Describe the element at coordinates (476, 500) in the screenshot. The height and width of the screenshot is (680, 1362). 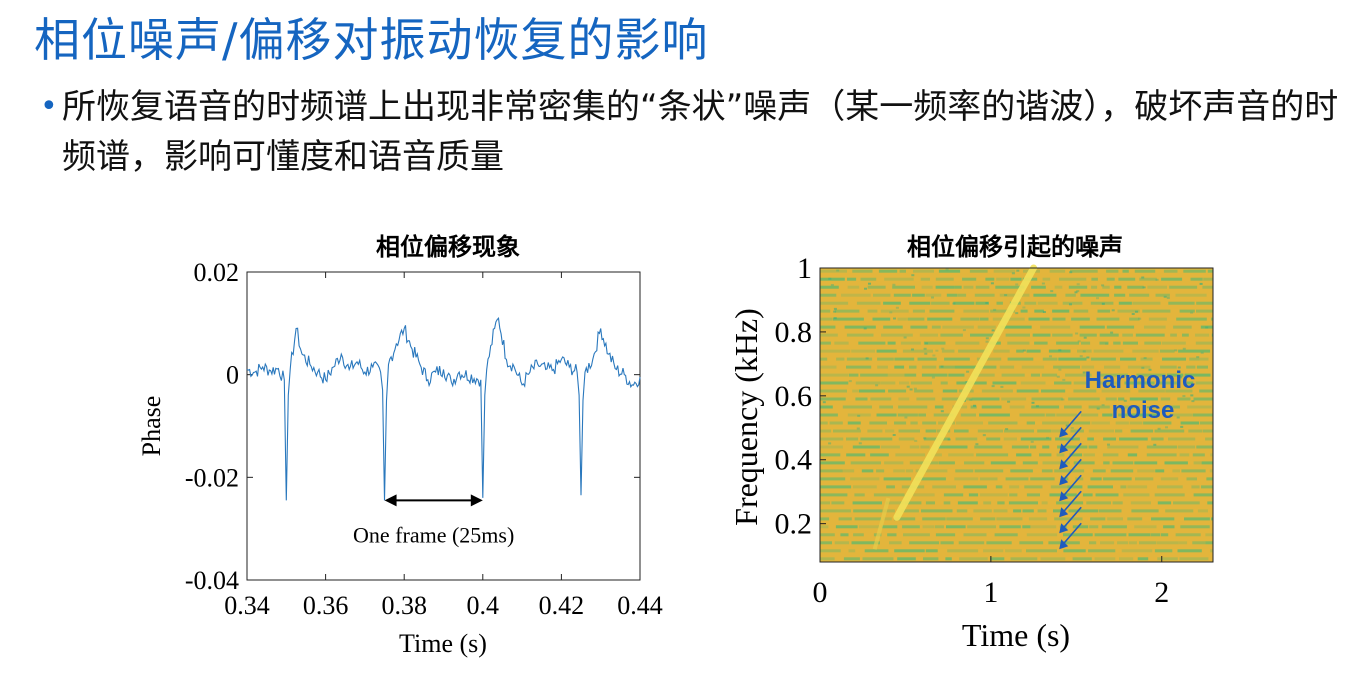
I see `frame-arrow-head-right` at that location.